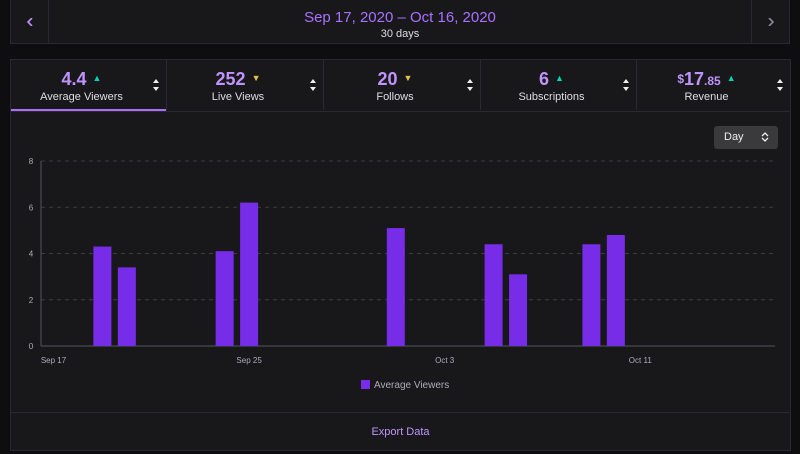 The height and width of the screenshot is (454, 800). What do you see at coordinates (31, 161) in the screenshot?
I see `y-tick-label: 8` at bounding box center [31, 161].